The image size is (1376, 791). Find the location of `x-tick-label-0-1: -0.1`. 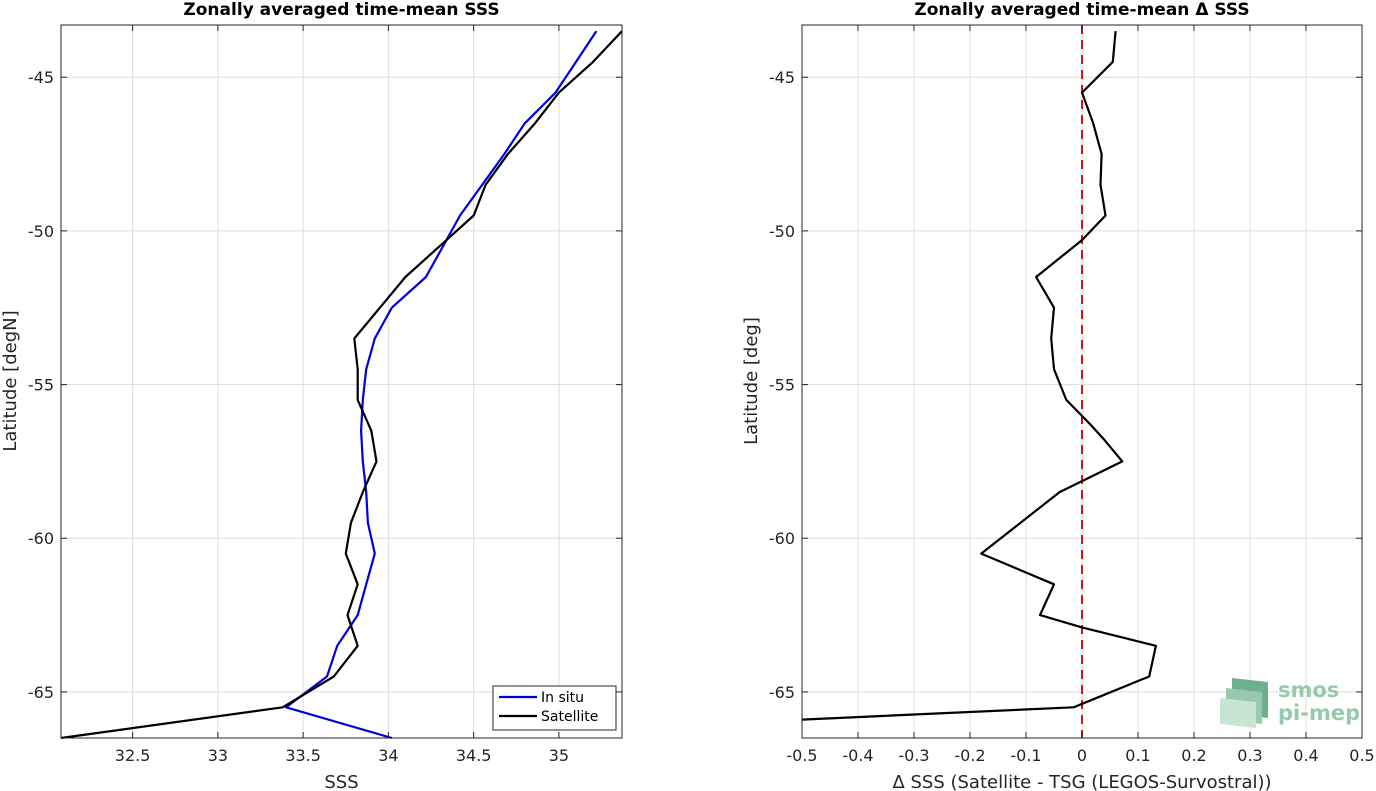

x-tick-label-0-1: -0.1 is located at coordinates (1025, 755).